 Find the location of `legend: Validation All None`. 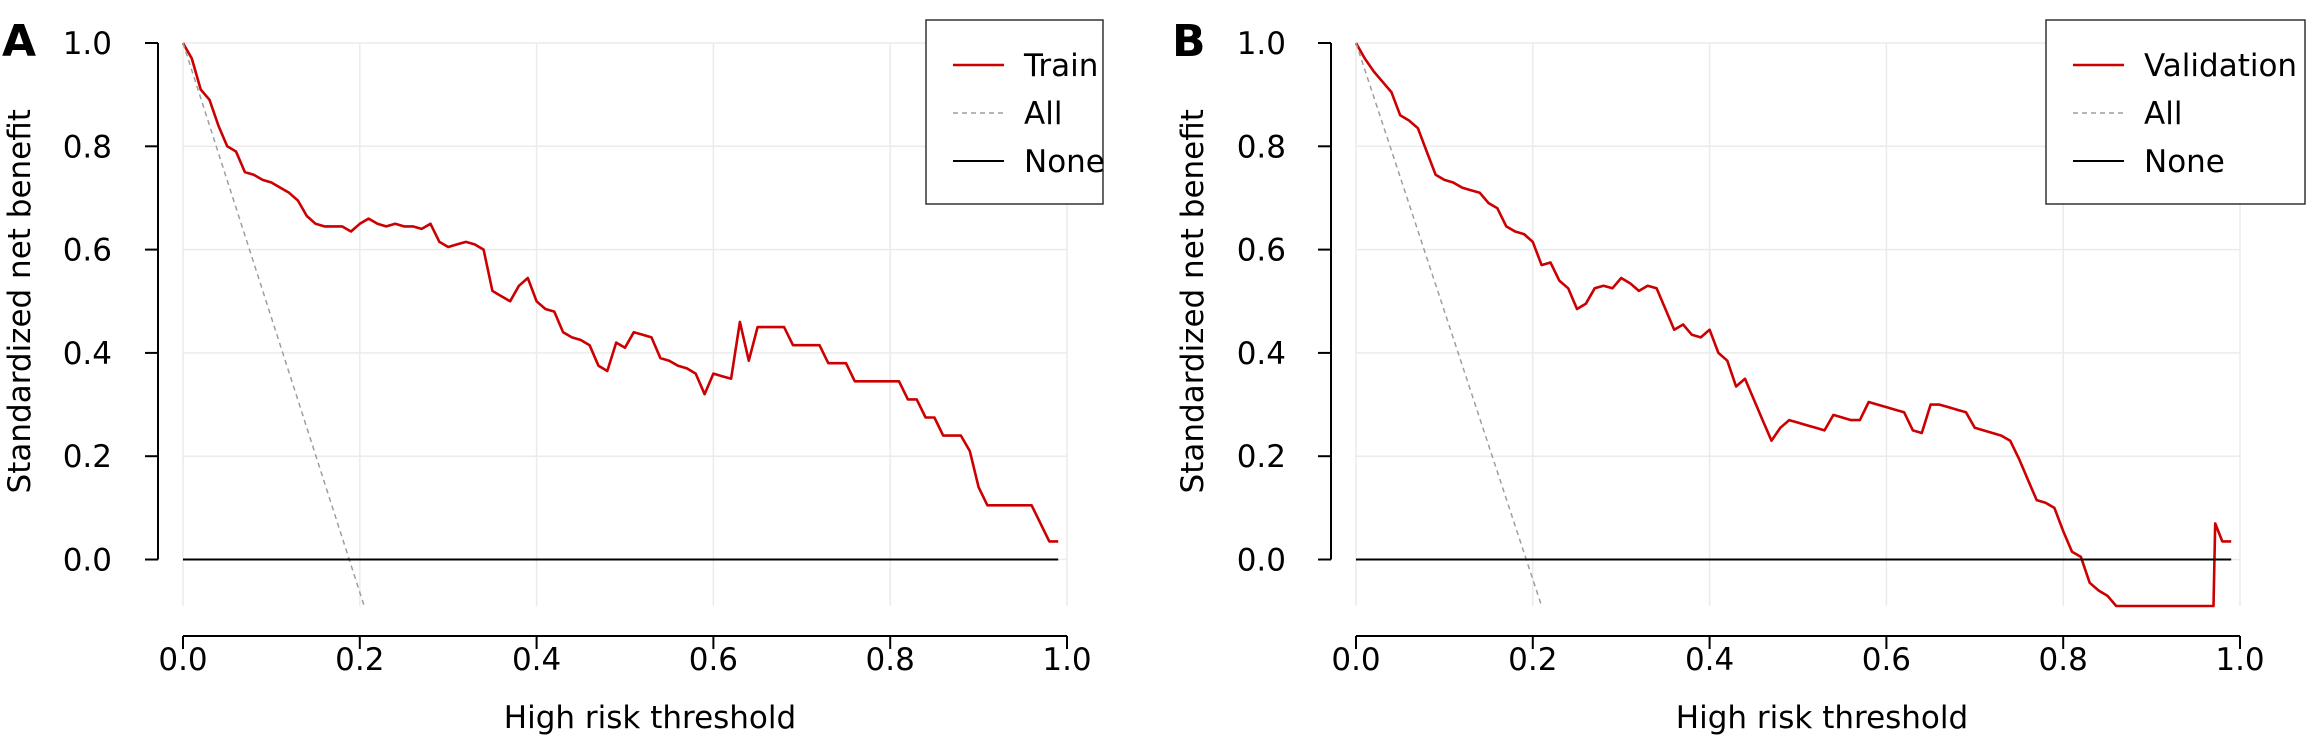

legend: Validation All None is located at coordinates (2175, 112).